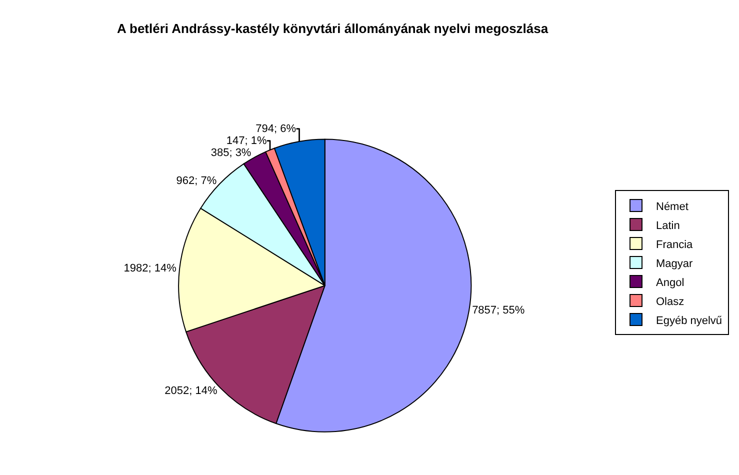 The image size is (739, 475). What do you see at coordinates (247, 140) in the screenshot?
I see `data-label: 147; 1%` at bounding box center [247, 140].